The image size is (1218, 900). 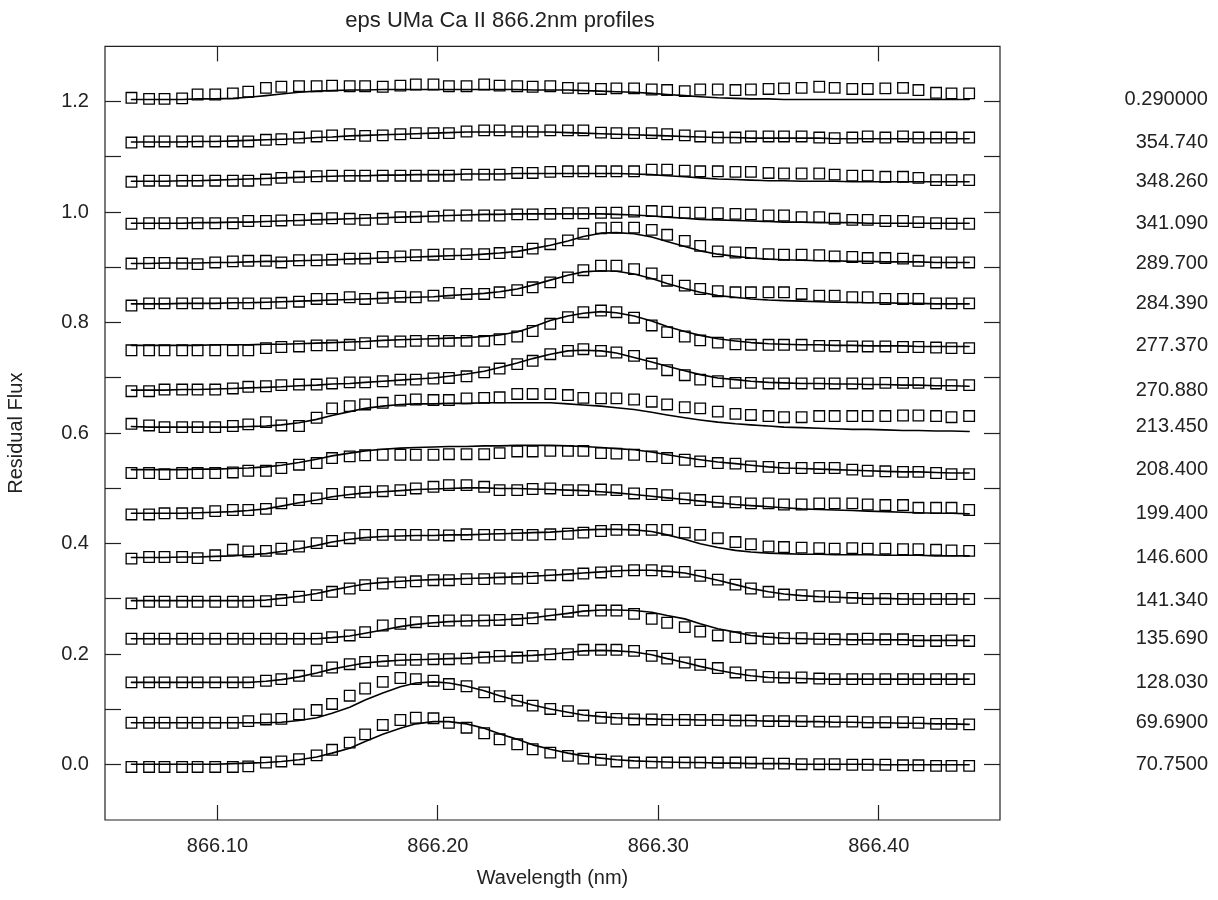 I want to click on text: 270.880, so click(x=1171, y=388).